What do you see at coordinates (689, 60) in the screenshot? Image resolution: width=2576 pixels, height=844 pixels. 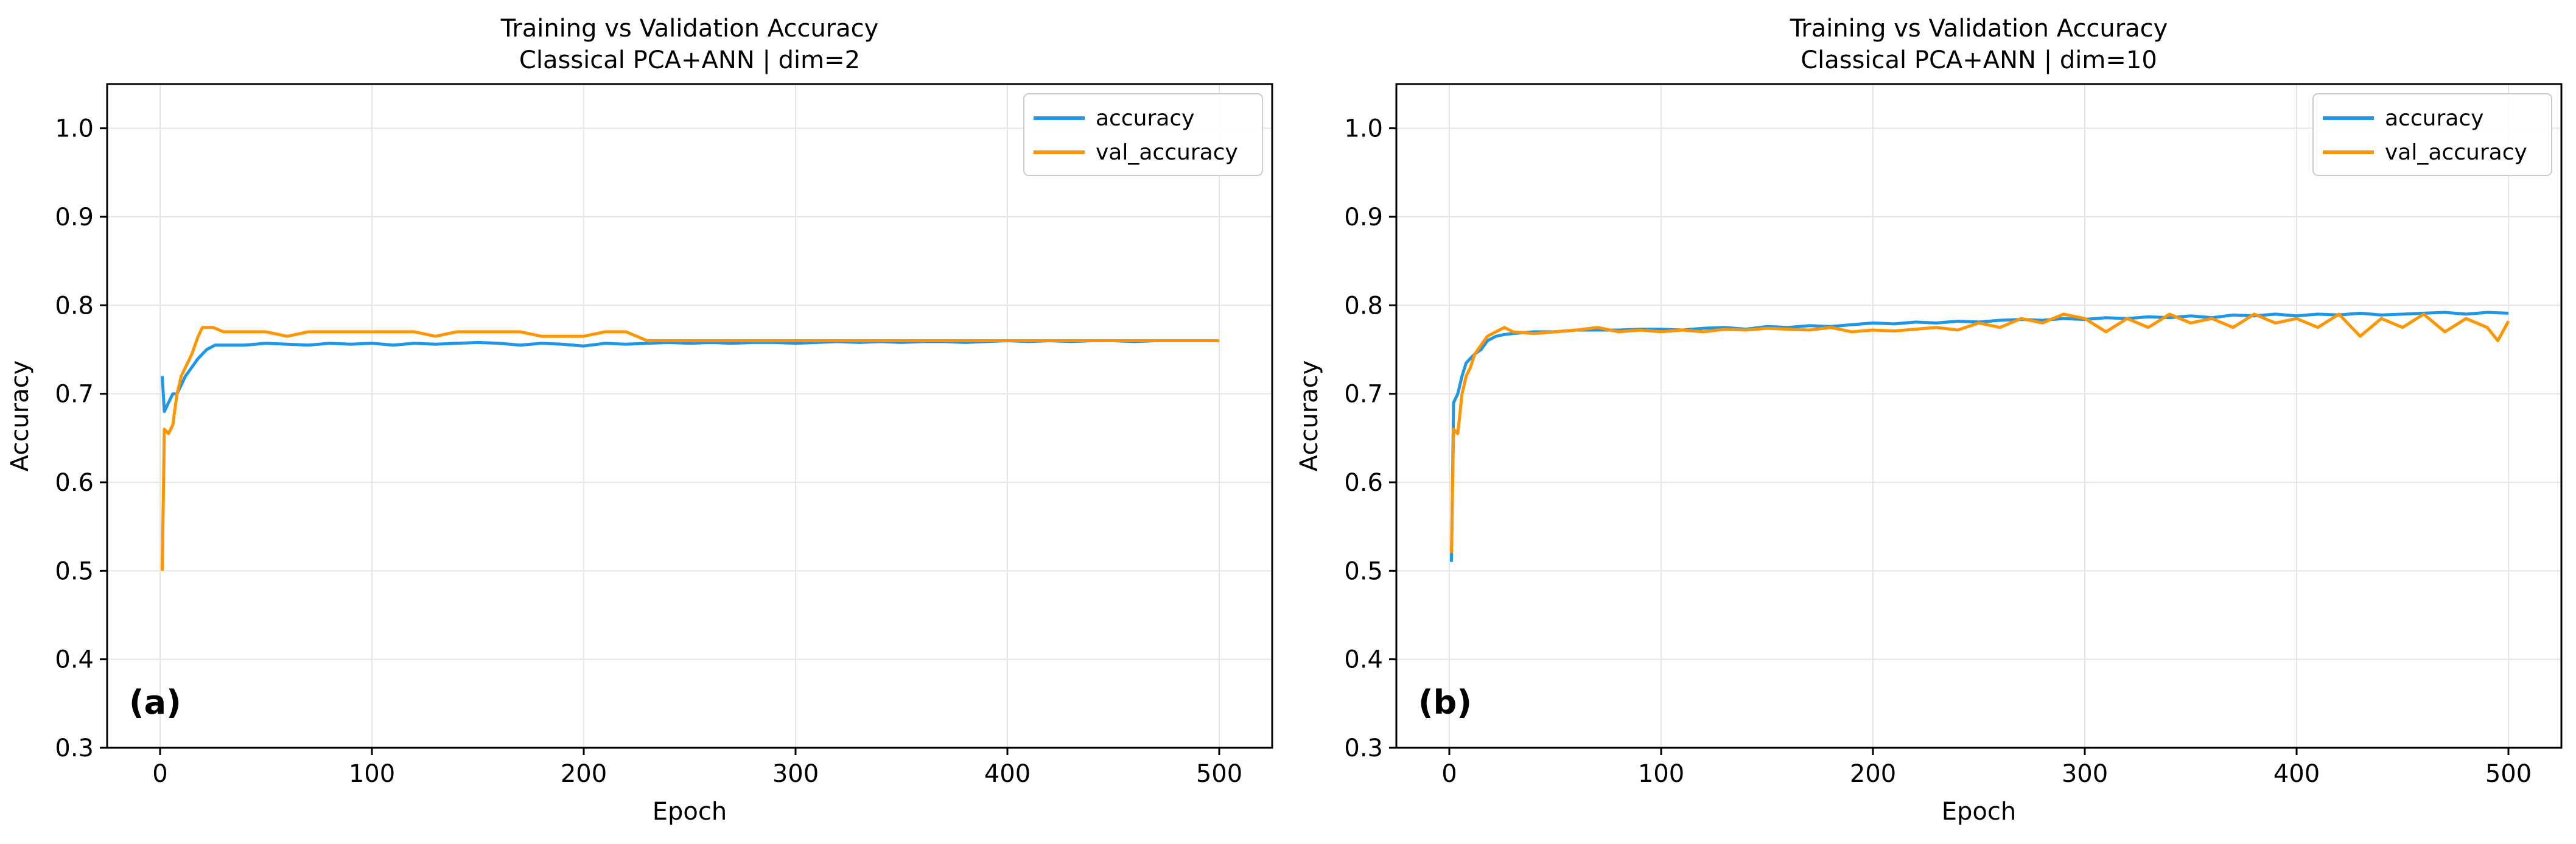 I see `chart-subtitle: Classical PCA+ANN | dim=2` at bounding box center [689, 60].